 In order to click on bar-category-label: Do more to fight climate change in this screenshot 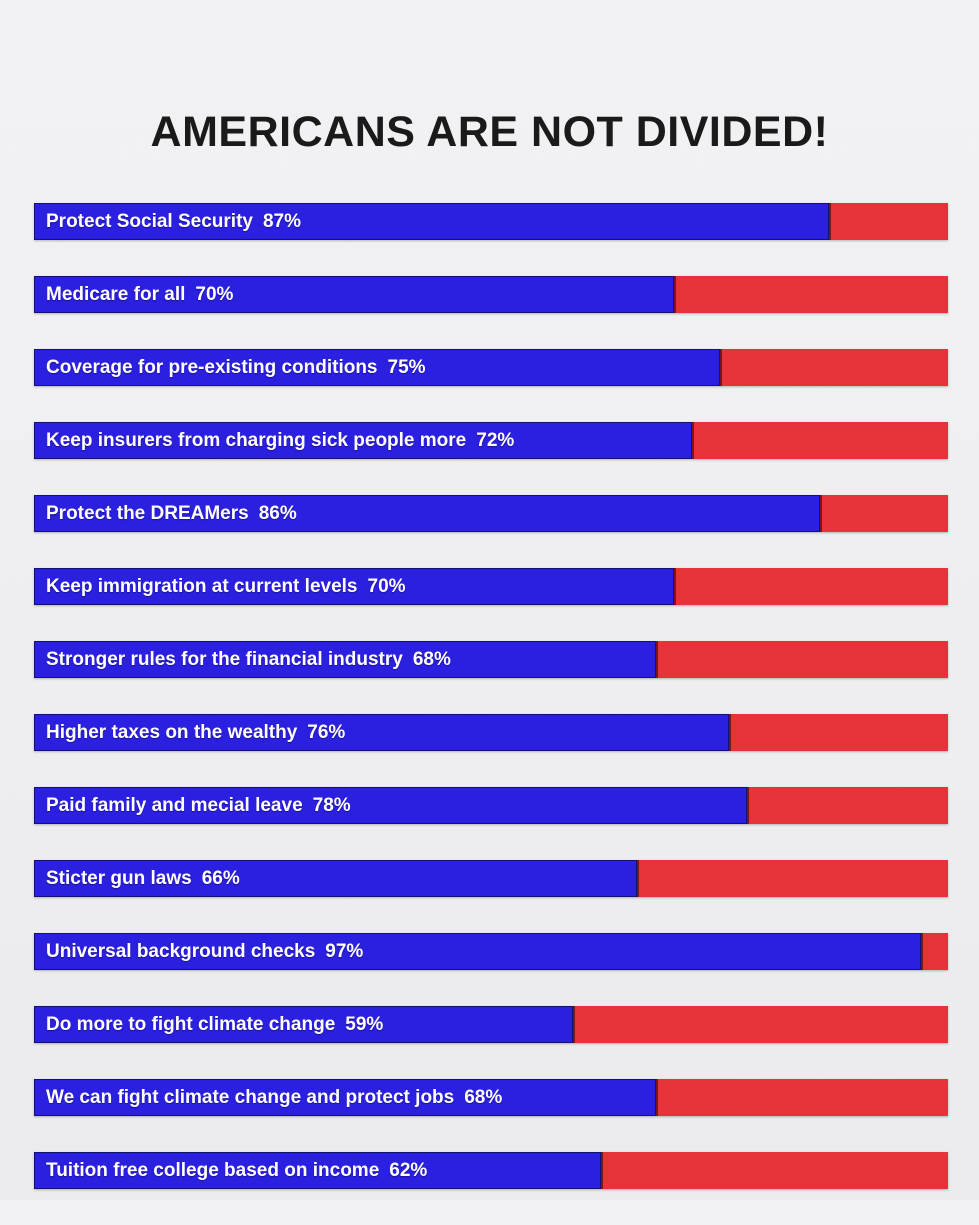, I will do `click(191, 1024)`.